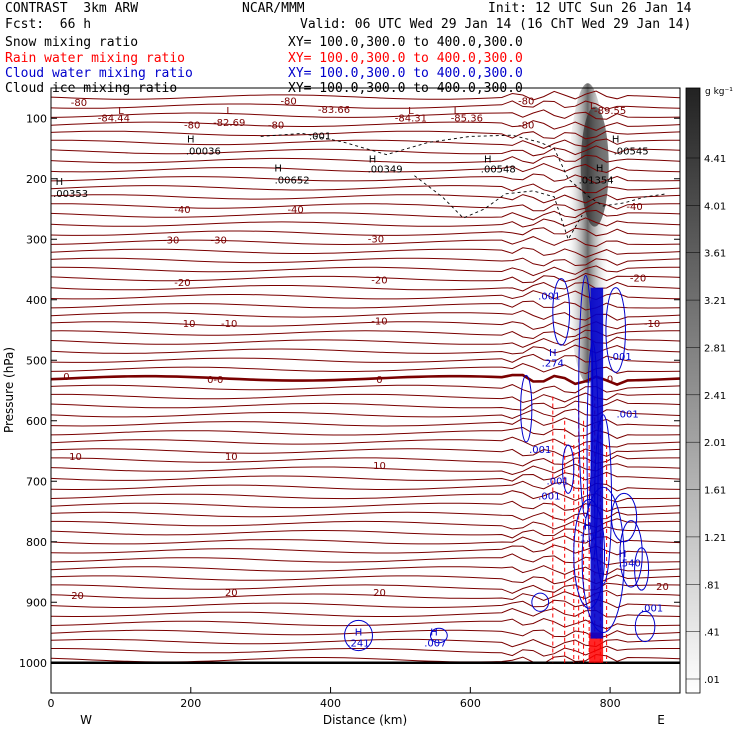 This screenshot has height=740, width=740. Describe the element at coordinates (715, 301) in the screenshot. I see `colorbar-label: 3.21` at that location.